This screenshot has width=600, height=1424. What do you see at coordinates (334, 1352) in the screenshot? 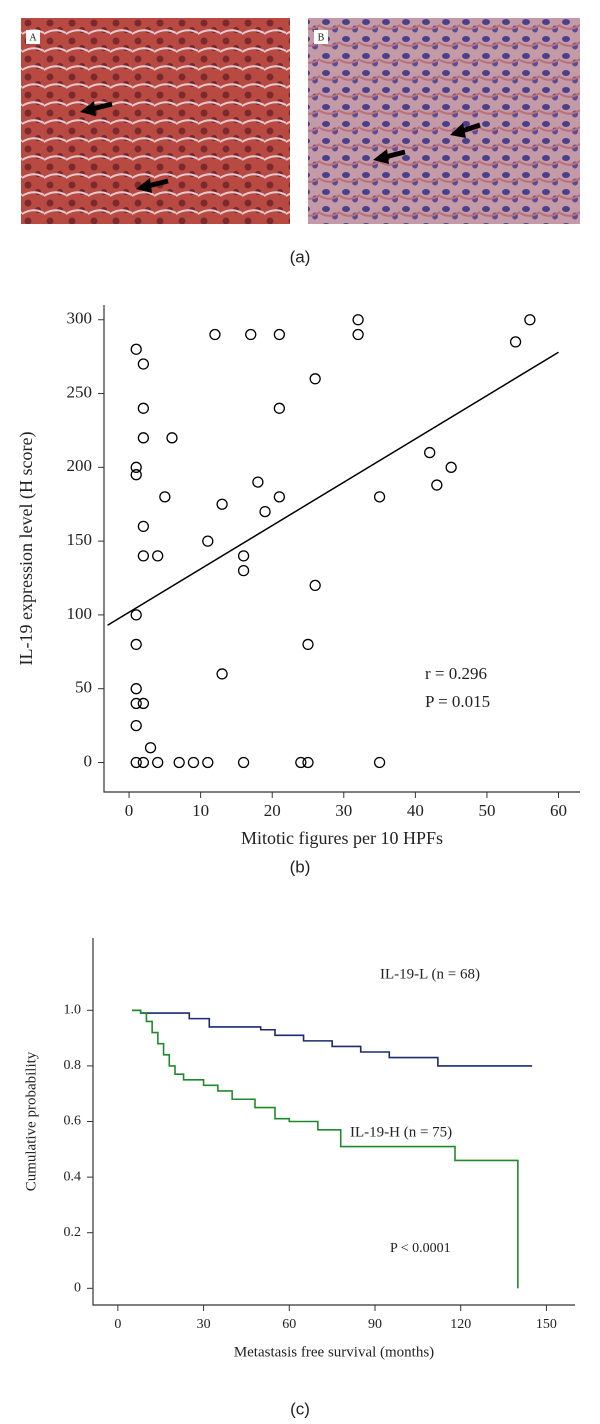
I see `x-axis-label: Metastasis free survival (months)` at bounding box center [334, 1352].